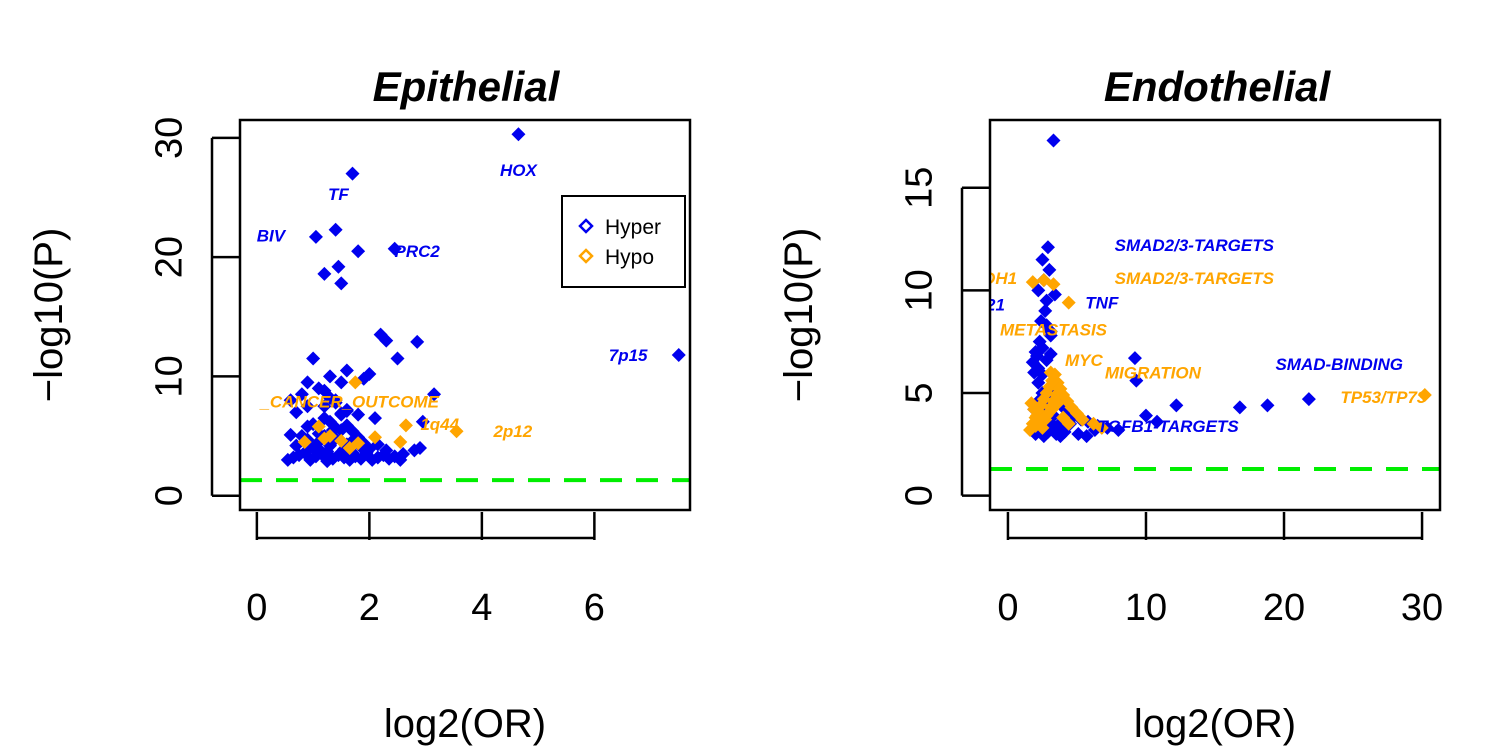 The image size is (1500, 750). What do you see at coordinates (628, 355) in the screenshot?
I see `annotation-label: 7p15` at bounding box center [628, 355].